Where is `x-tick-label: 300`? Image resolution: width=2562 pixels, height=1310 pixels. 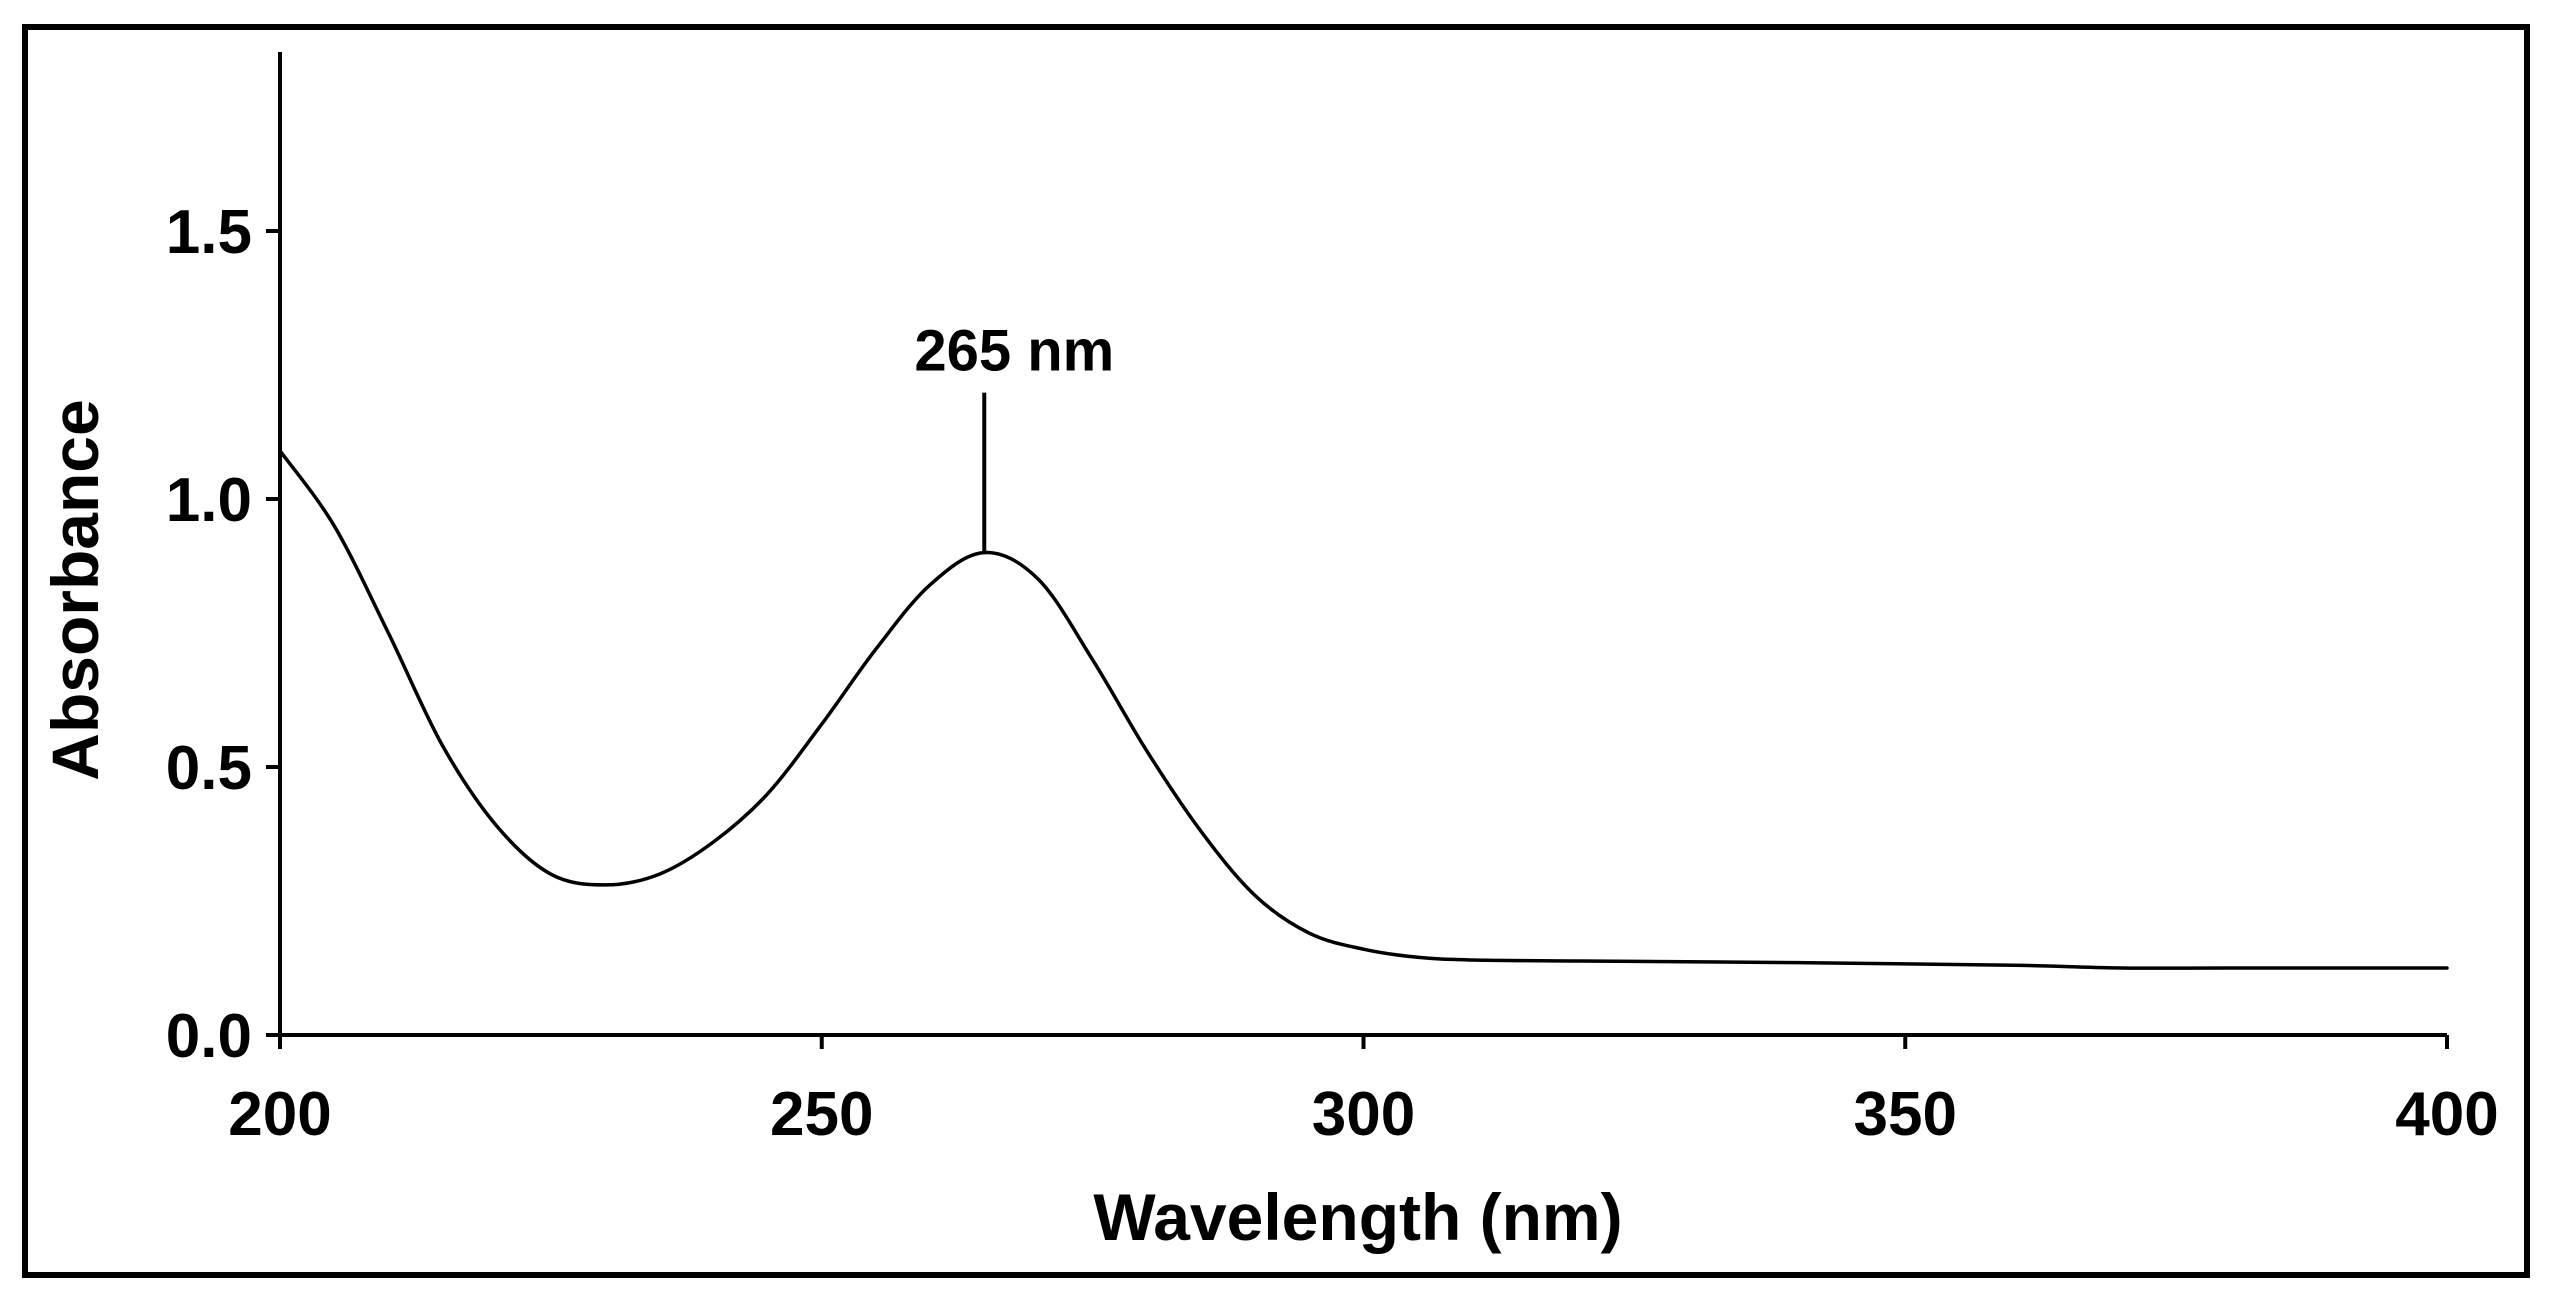 x-tick-label: 300 is located at coordinates (1363, 1114).